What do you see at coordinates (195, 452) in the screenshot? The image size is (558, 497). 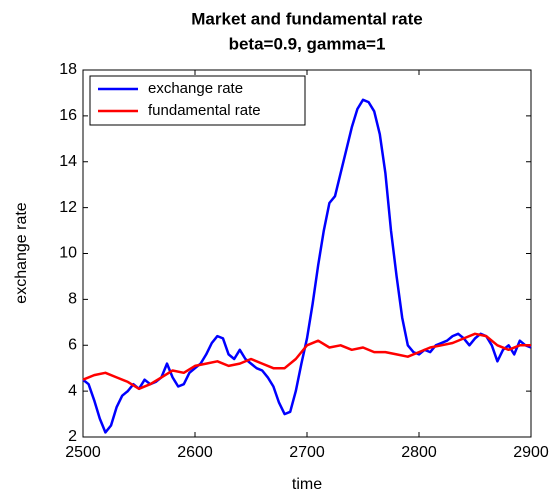 I see `x-tick-label: 2600` at bounding box center [195, 452].